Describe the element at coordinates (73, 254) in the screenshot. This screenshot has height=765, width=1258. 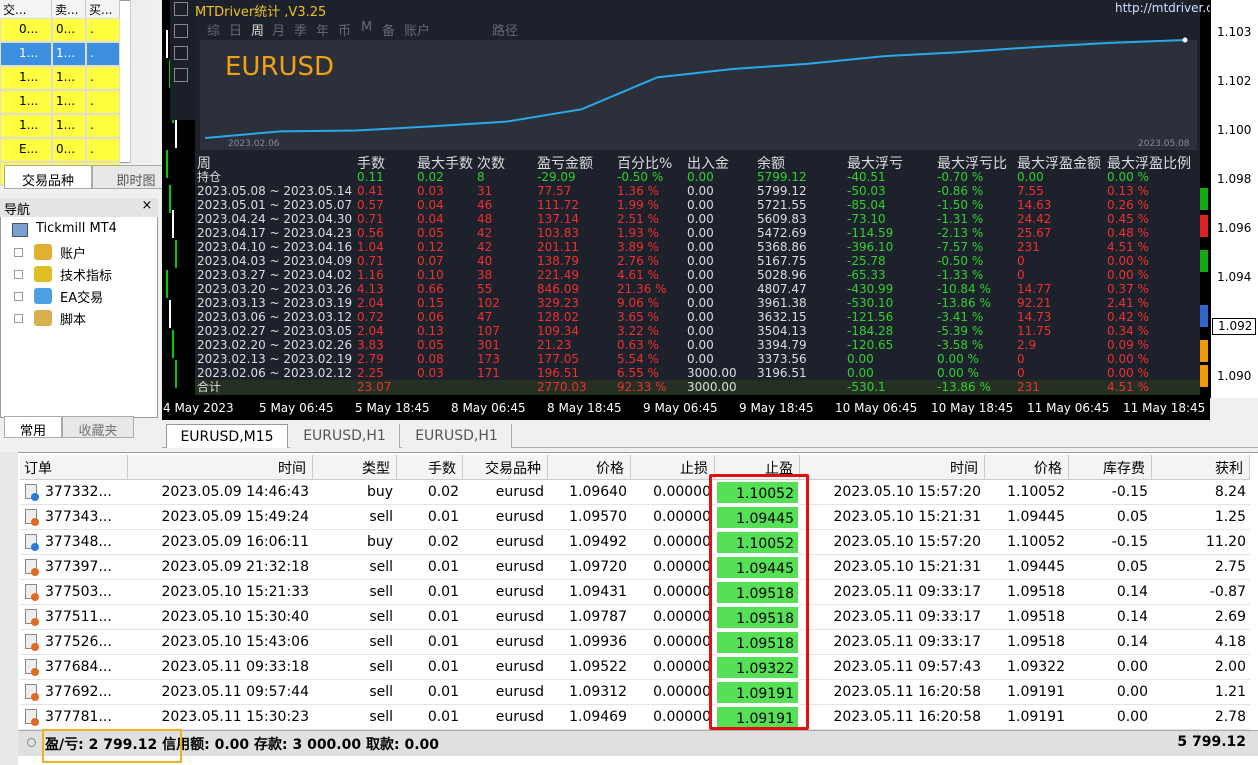
I see `tree-item: 账户` at that location.